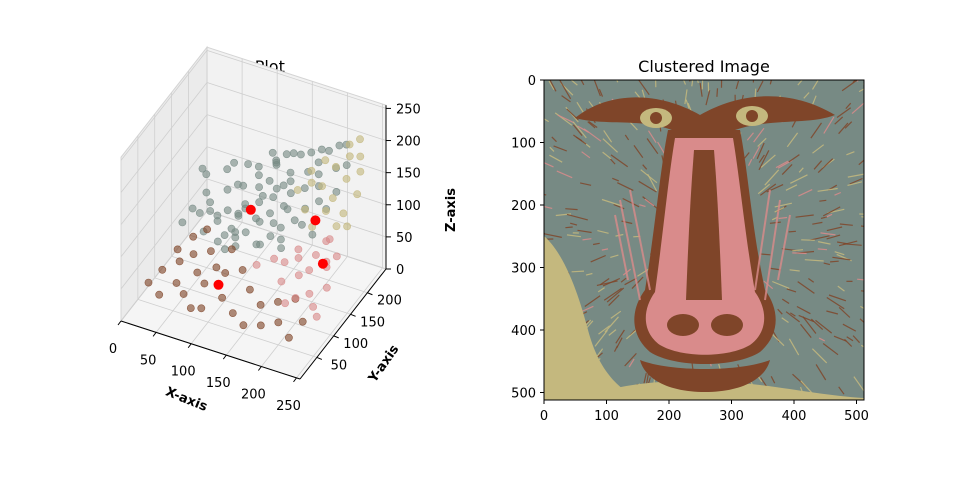 The image size is (960, 480). I want to click on image-y-tick-label: 0, so click(532, 81).